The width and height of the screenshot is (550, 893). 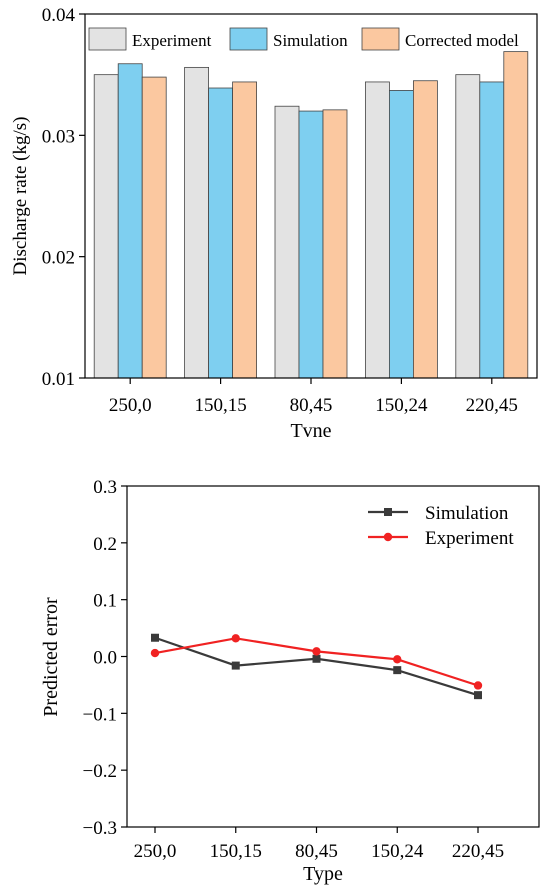 I want to click on bar-chart-legend: Experiment Simulation Corrected model, so click(x=303, y=39).